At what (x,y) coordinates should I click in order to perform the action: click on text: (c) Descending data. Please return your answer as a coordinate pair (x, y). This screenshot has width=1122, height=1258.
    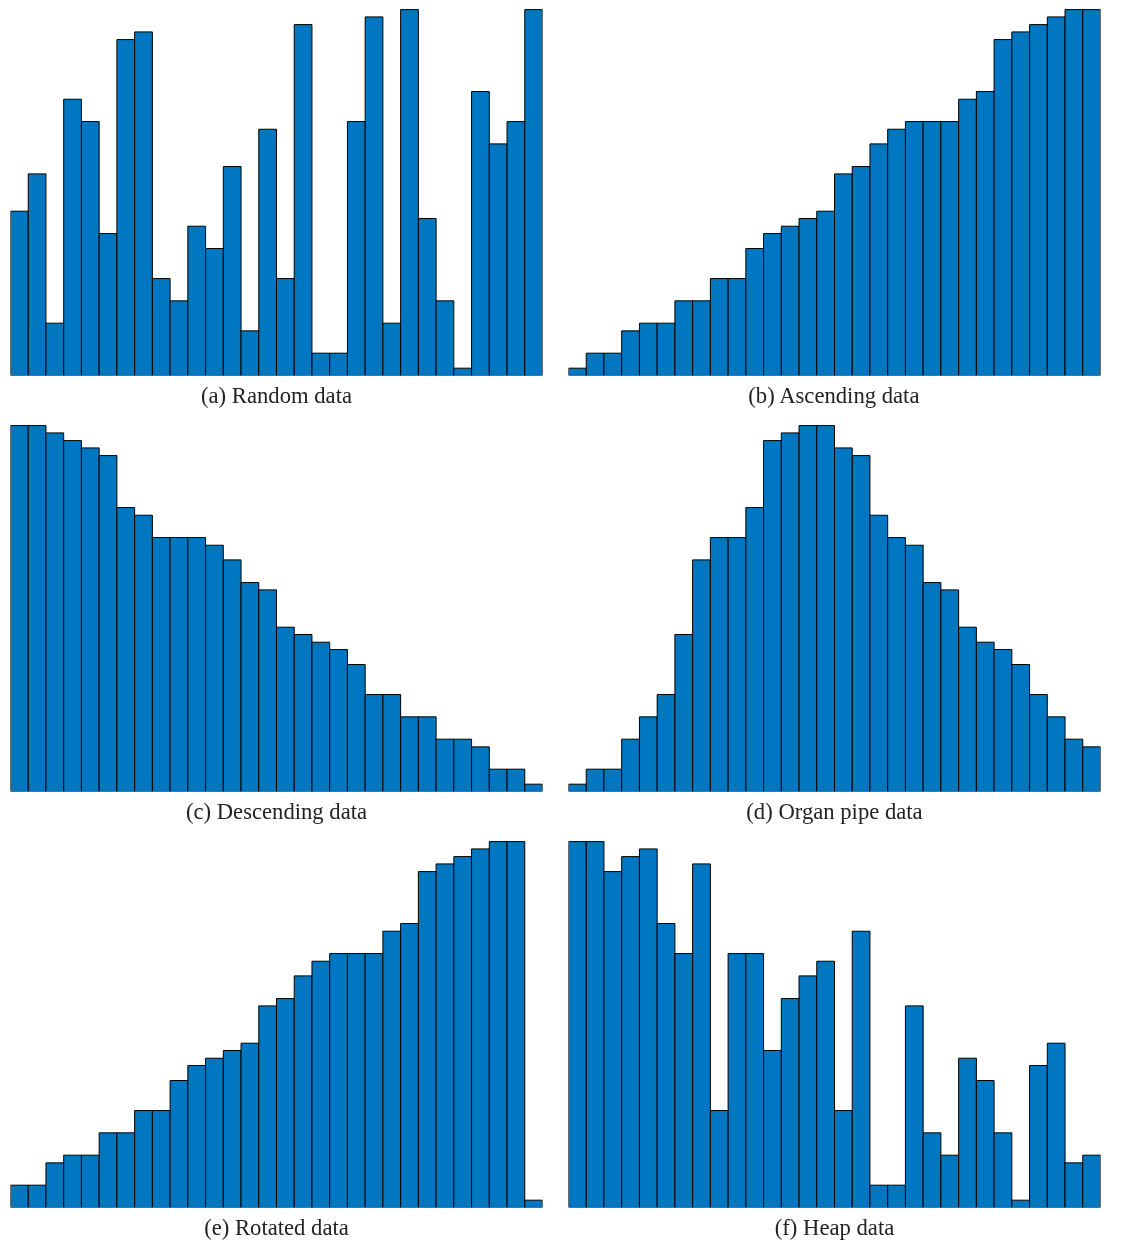
    Looking at the image, I should click on (276, 811).